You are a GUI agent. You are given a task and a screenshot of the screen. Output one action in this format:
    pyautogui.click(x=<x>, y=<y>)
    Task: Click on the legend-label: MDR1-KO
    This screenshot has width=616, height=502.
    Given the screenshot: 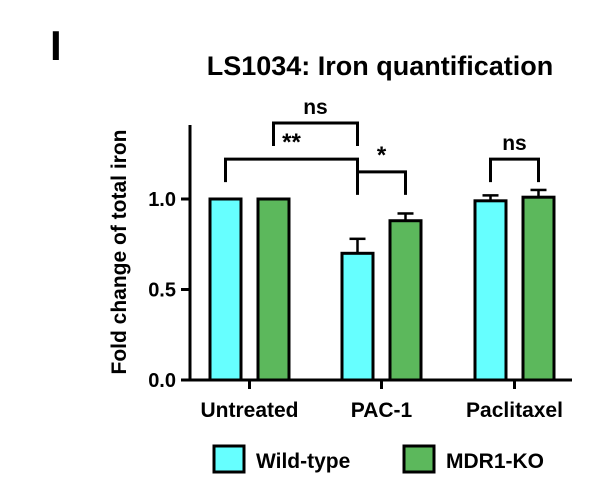 What is the action you would take?
    pyautogui.click(x=495, y=461)
    